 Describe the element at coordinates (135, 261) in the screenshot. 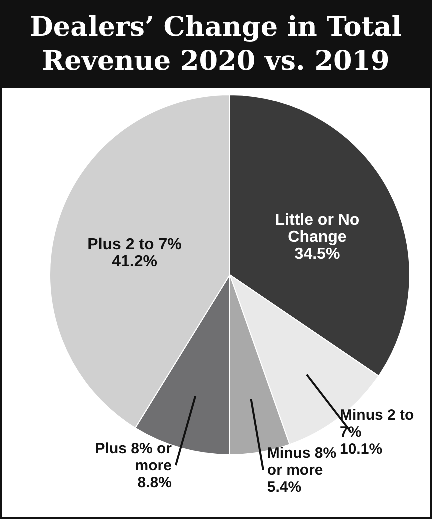

I see `data-label: 41.2%` at that location.